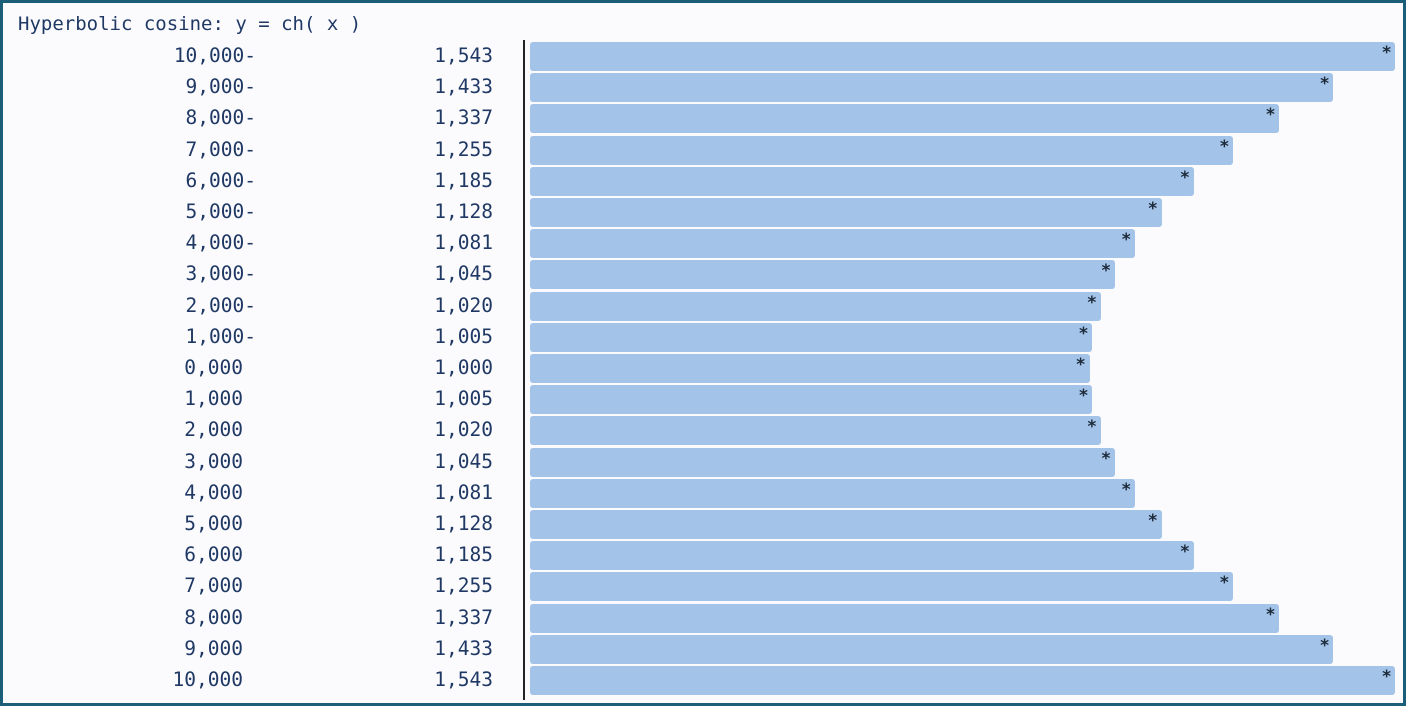  Describe the element at coordinates (213, 492) in the screenshot. I see `x-label: 4,000` at that location.